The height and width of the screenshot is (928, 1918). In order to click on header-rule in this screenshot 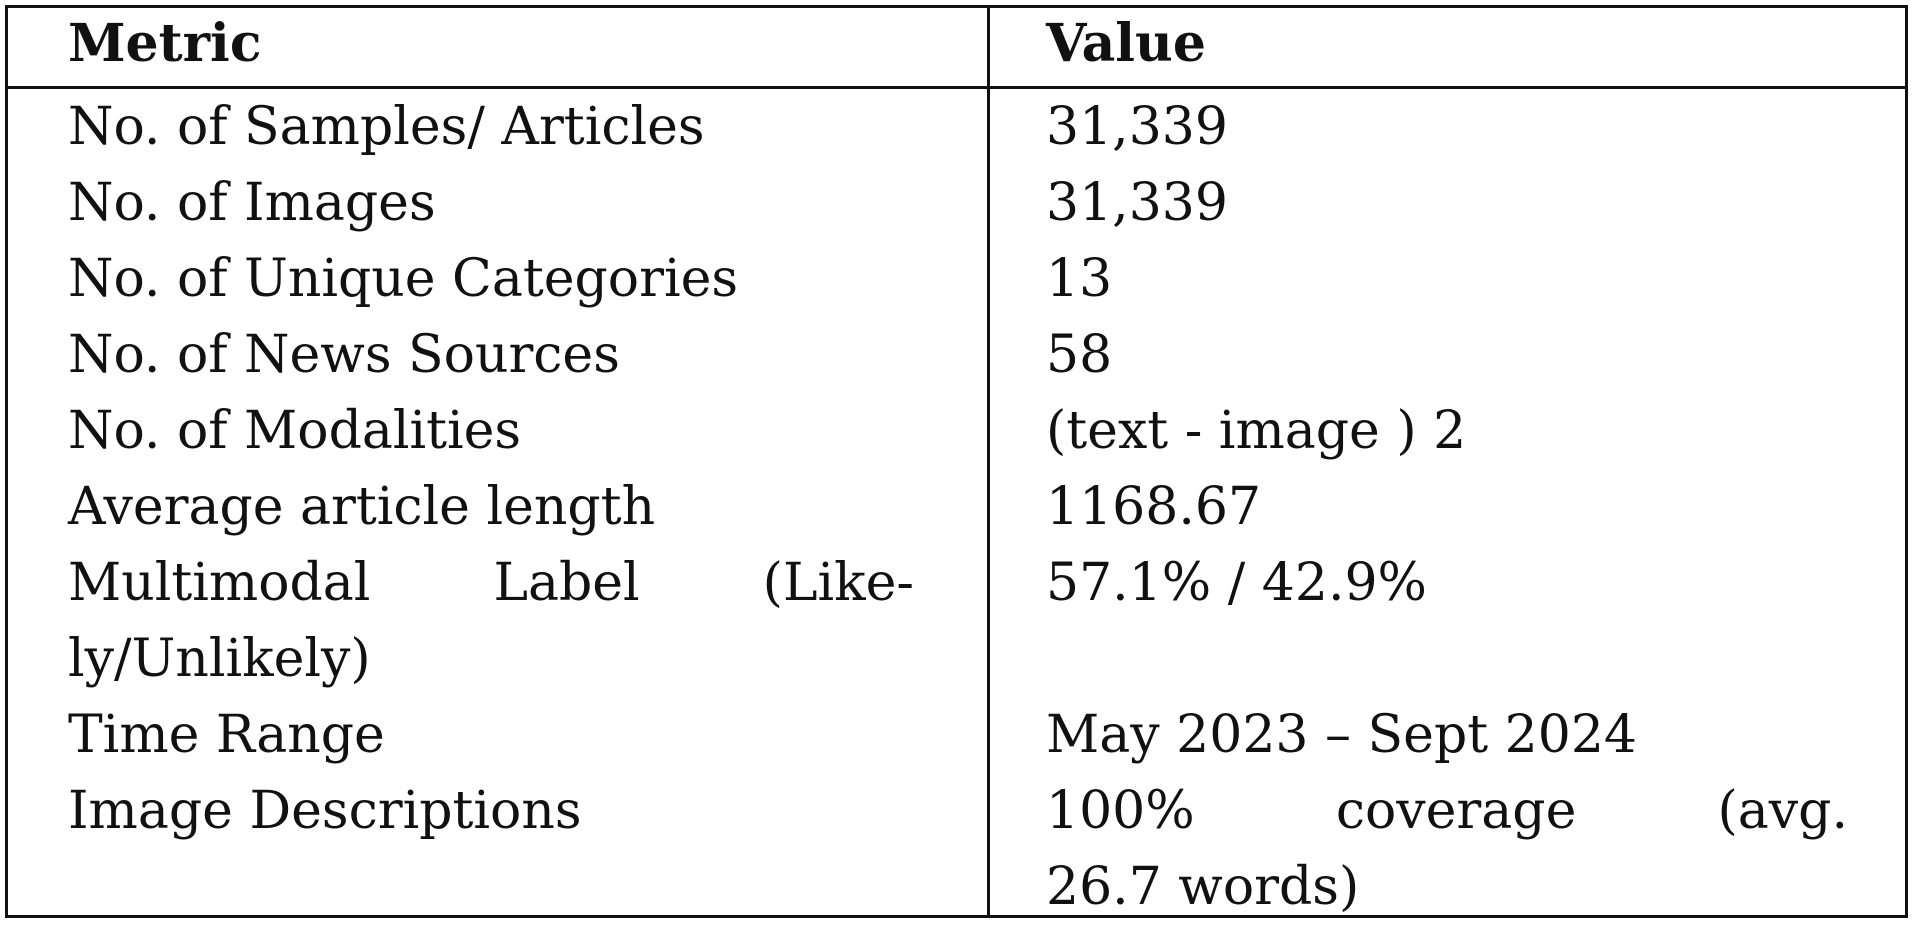, I will do `click(956, 87)`.